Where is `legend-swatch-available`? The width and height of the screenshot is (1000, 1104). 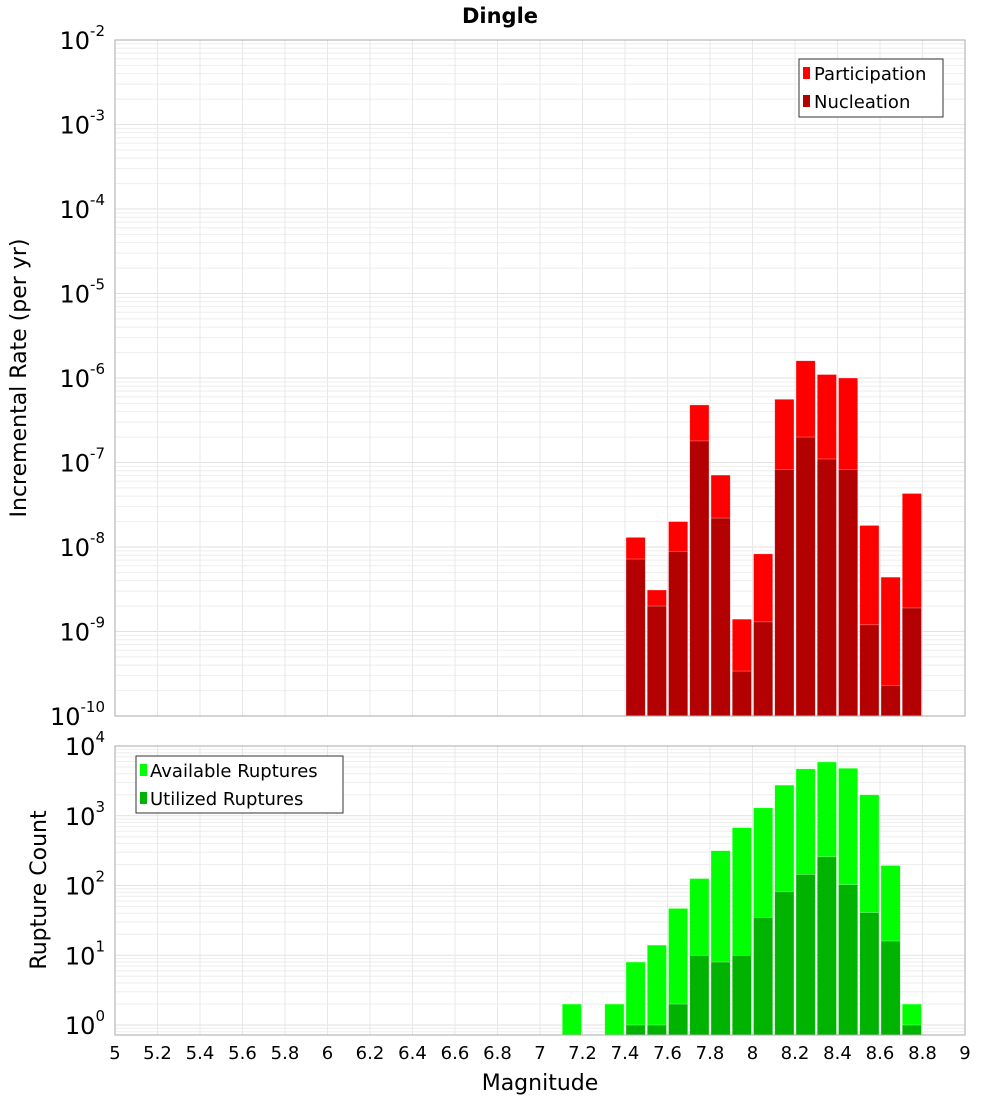 legend-swatch-available is located at coordinates (143, 770).